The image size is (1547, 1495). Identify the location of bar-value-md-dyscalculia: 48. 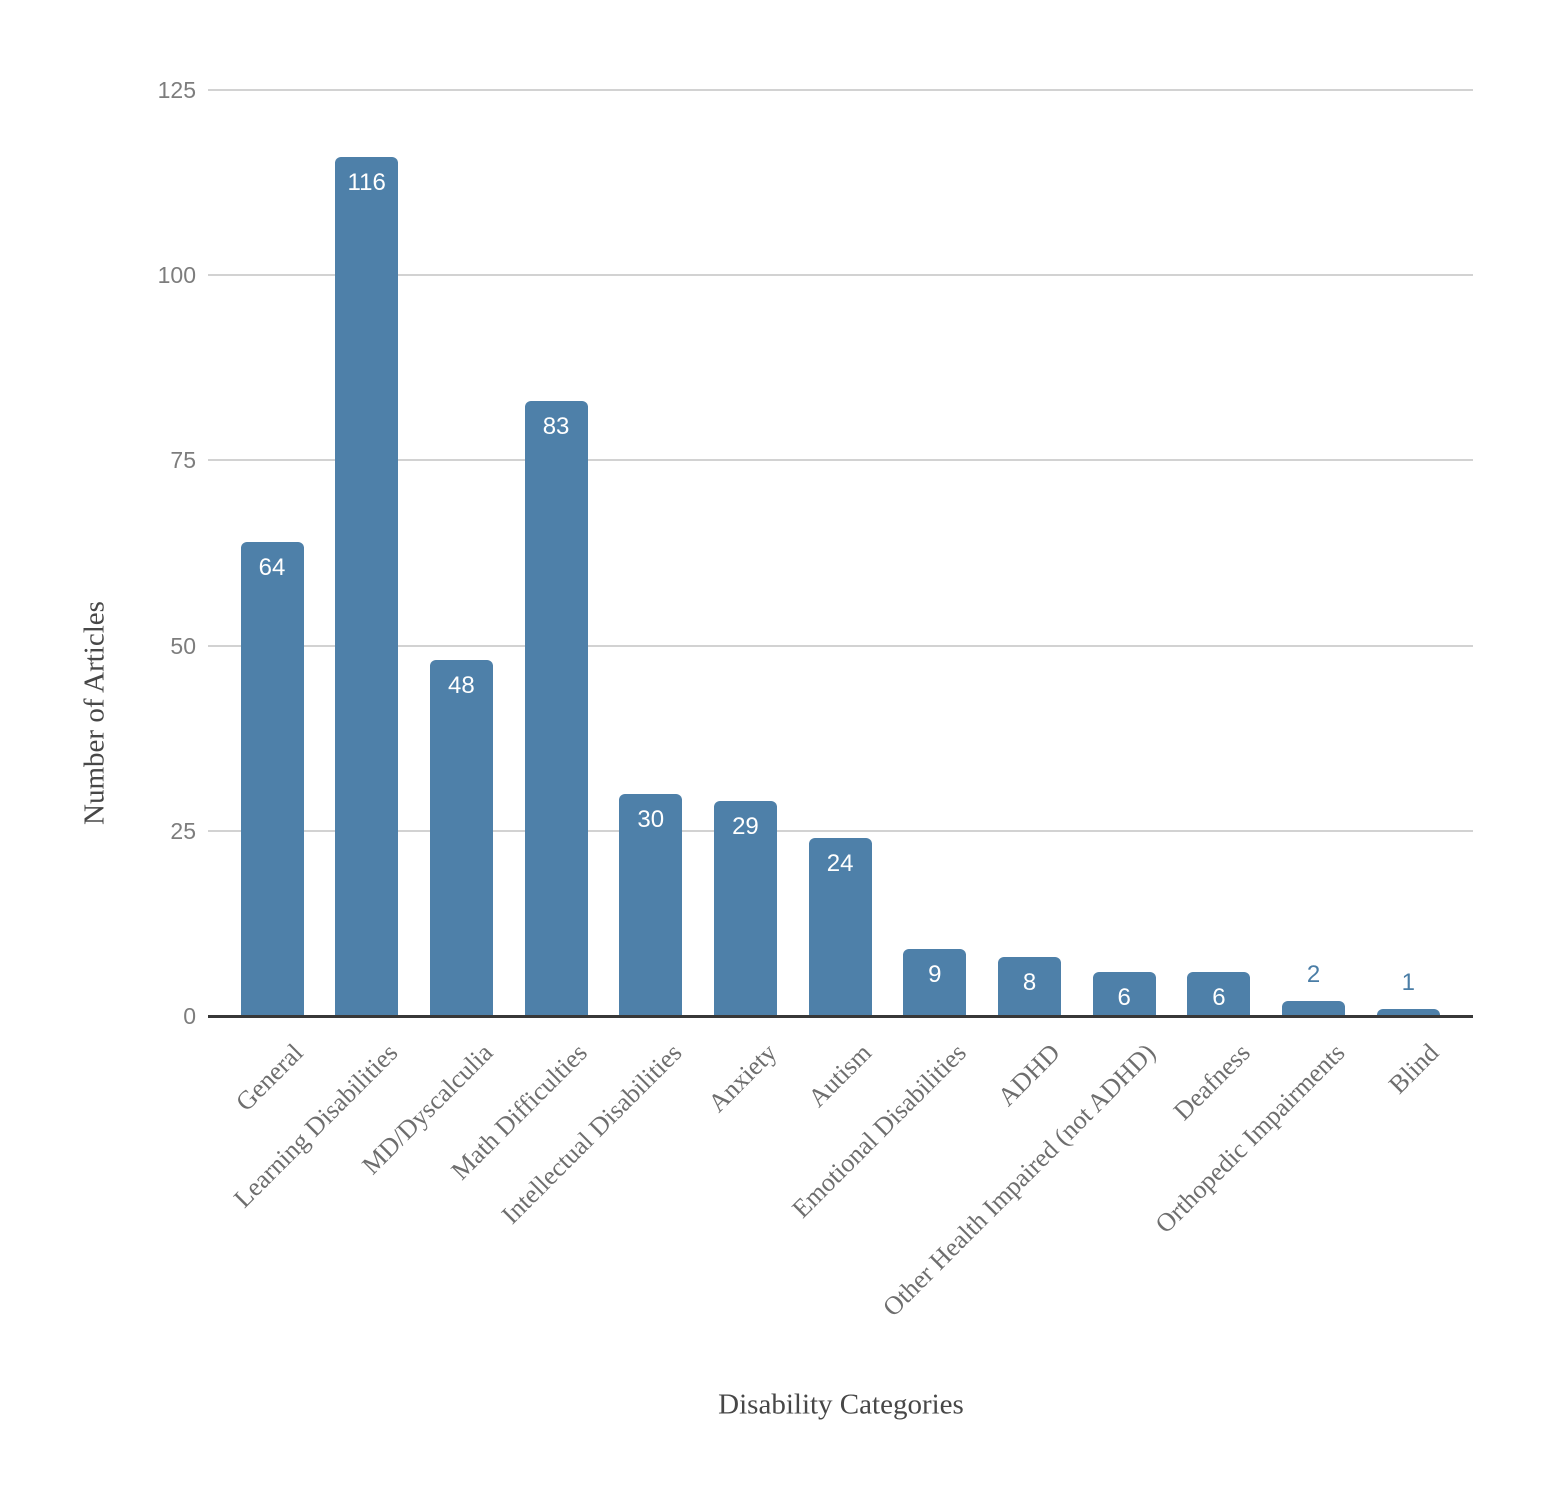
(461, 686).